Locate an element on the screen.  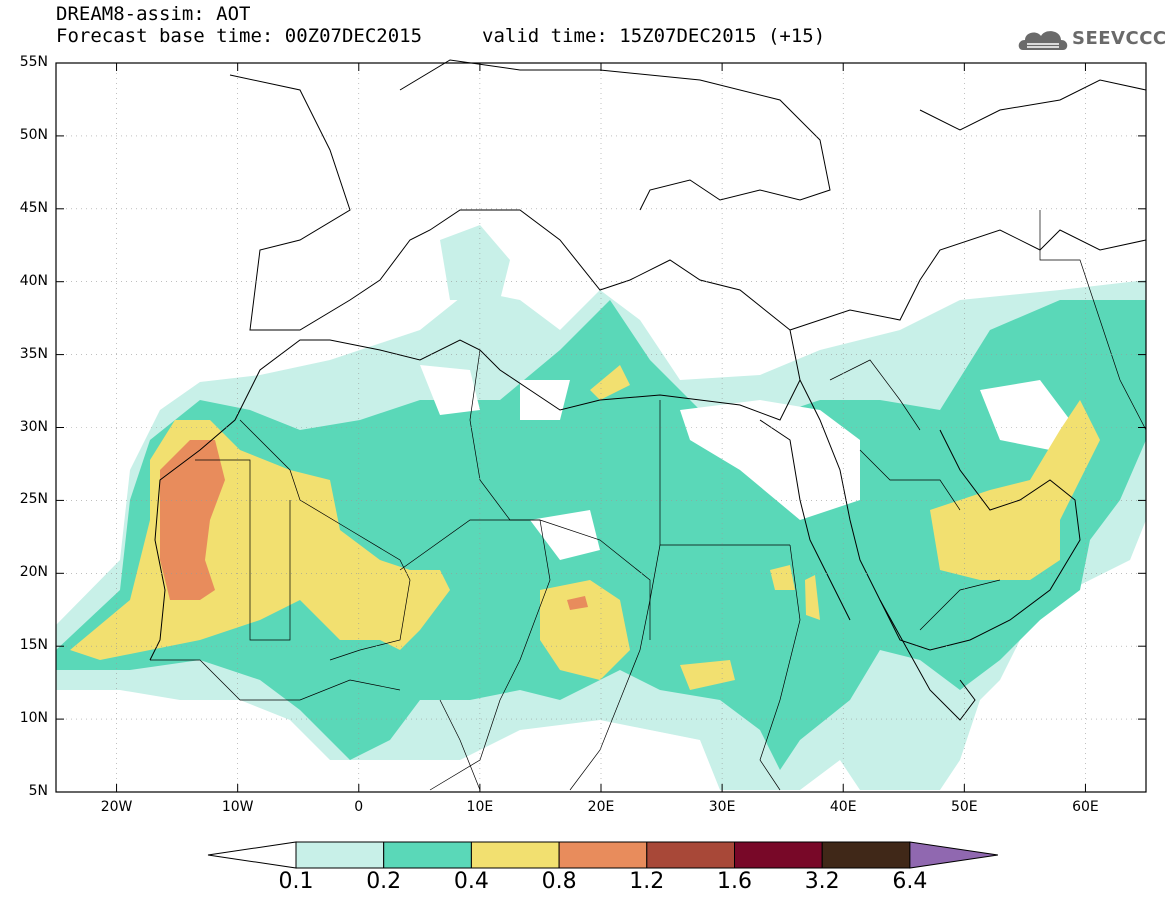
latitude-label: 20N is located at coordinates (33, 572).